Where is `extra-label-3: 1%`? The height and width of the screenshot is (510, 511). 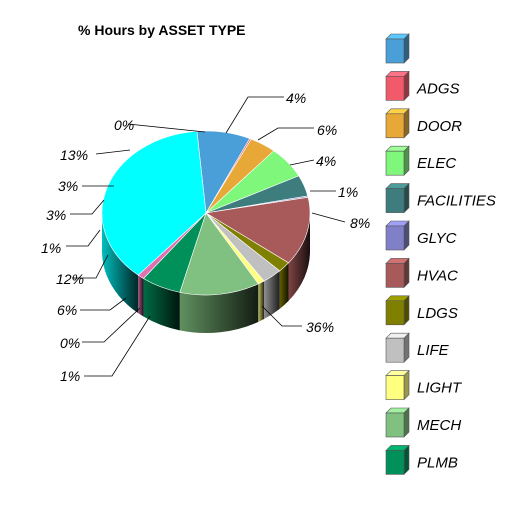
extra-label-3: 1% is located at coordinates (51, 248).